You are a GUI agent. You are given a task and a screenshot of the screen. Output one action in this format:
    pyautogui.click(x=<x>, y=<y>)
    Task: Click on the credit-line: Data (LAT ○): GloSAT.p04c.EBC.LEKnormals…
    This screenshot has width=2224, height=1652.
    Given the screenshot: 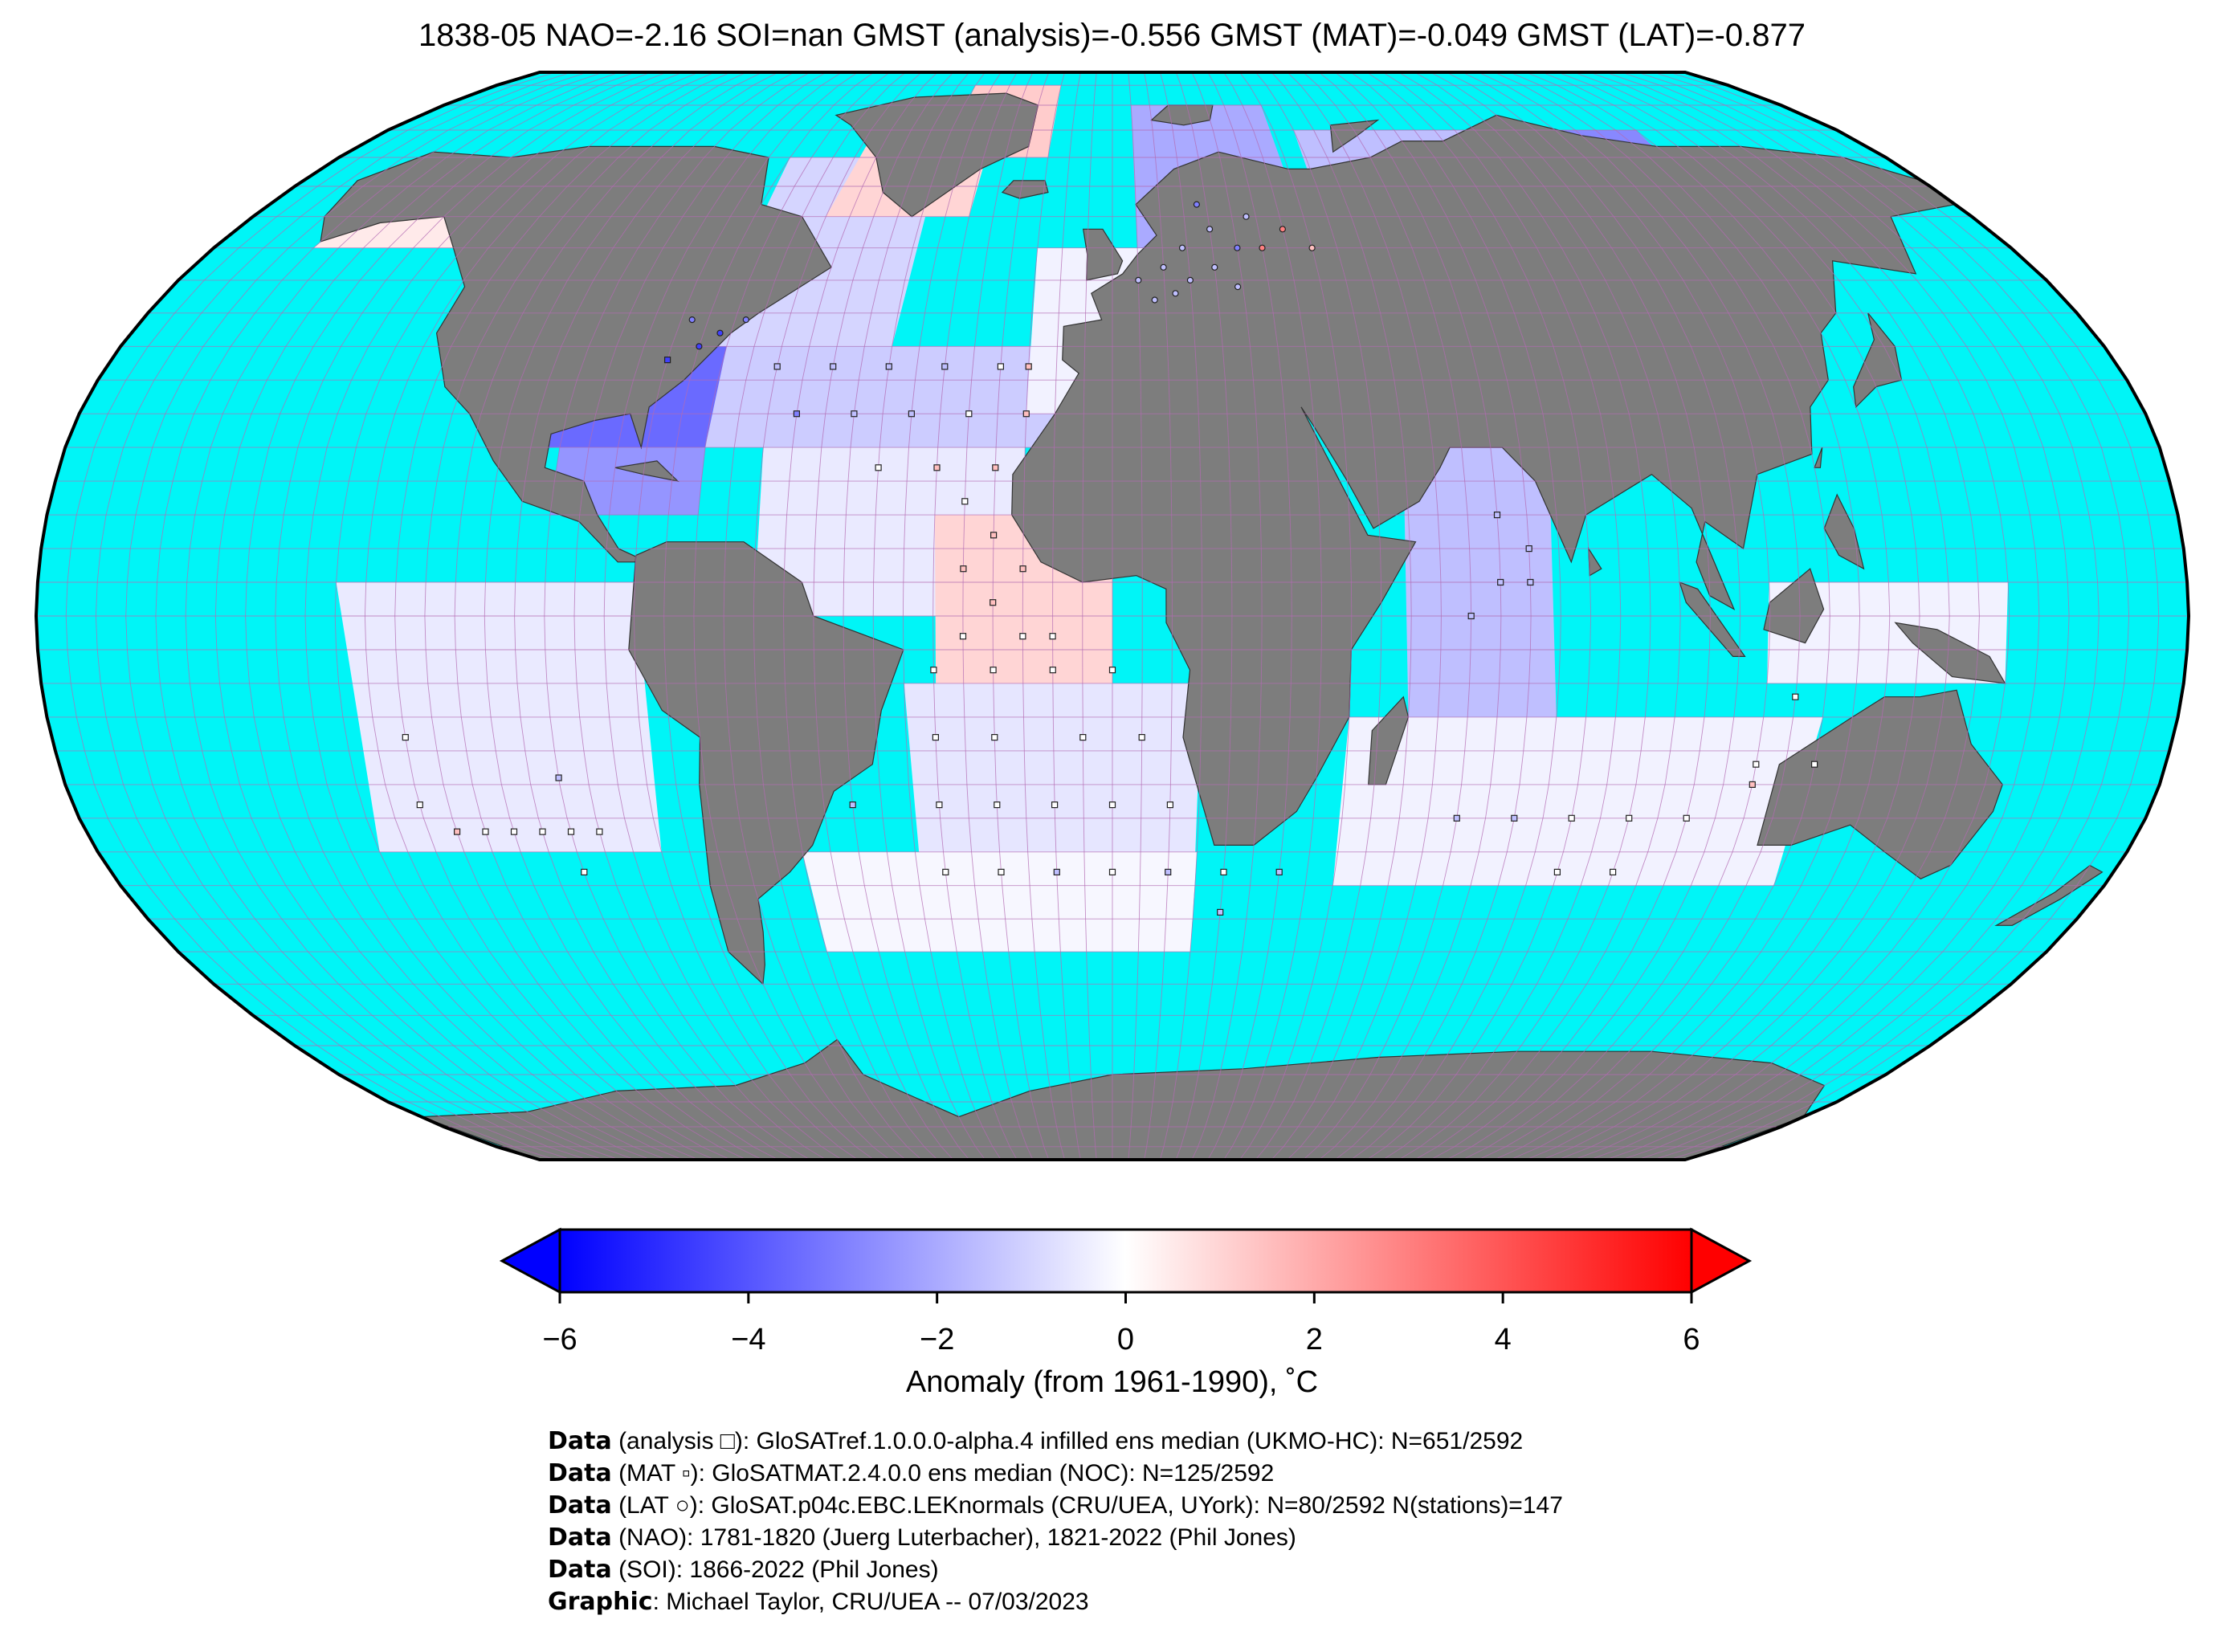 What is the action you would take?
    pyautogui.click(x=1055, y=1506)
    